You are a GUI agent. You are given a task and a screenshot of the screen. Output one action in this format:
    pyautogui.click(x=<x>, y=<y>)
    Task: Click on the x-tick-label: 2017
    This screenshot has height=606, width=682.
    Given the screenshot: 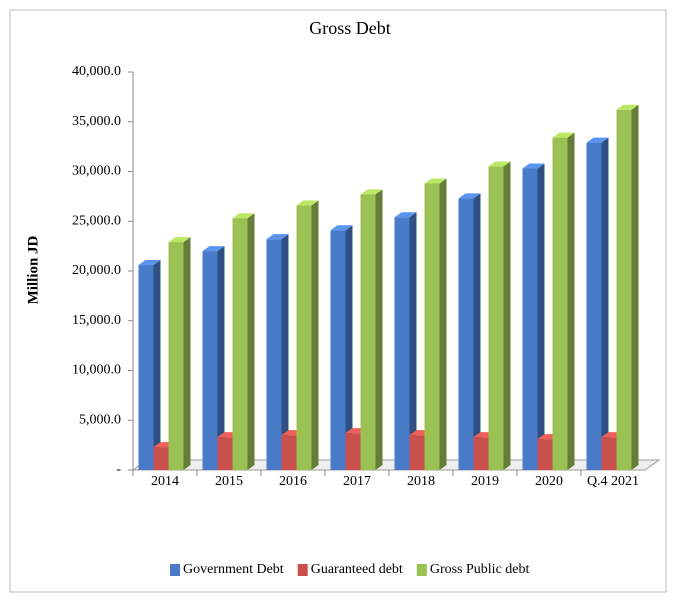 What is the action you would take?
    pyautogui.click(x=357, y=481)
    